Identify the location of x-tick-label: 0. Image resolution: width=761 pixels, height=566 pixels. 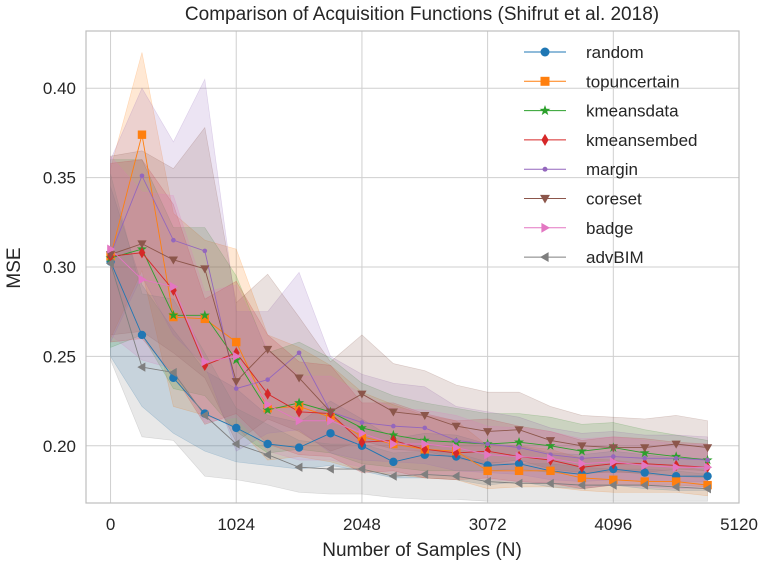
(110, 524).